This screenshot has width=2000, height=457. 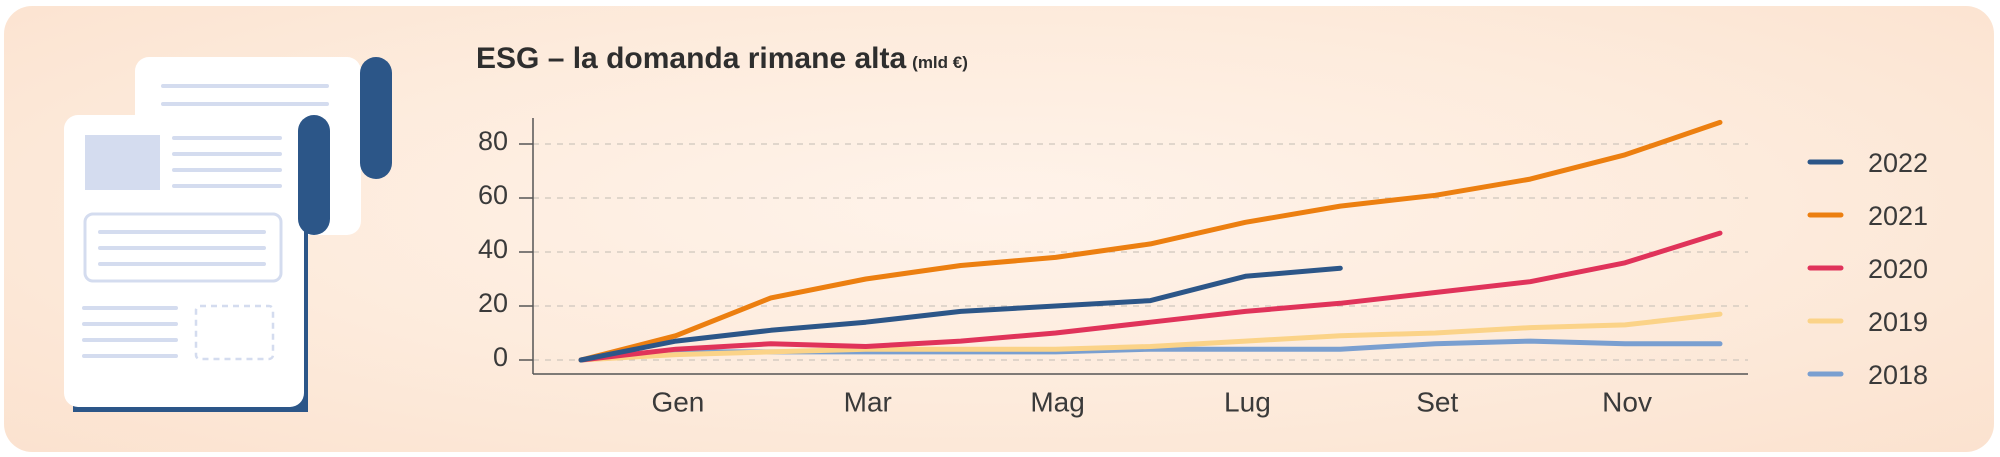 What do you see at coordinates (493, 195) in the screenshot?
I see `y-tick-label: 60` at bounding box center [493, 195].